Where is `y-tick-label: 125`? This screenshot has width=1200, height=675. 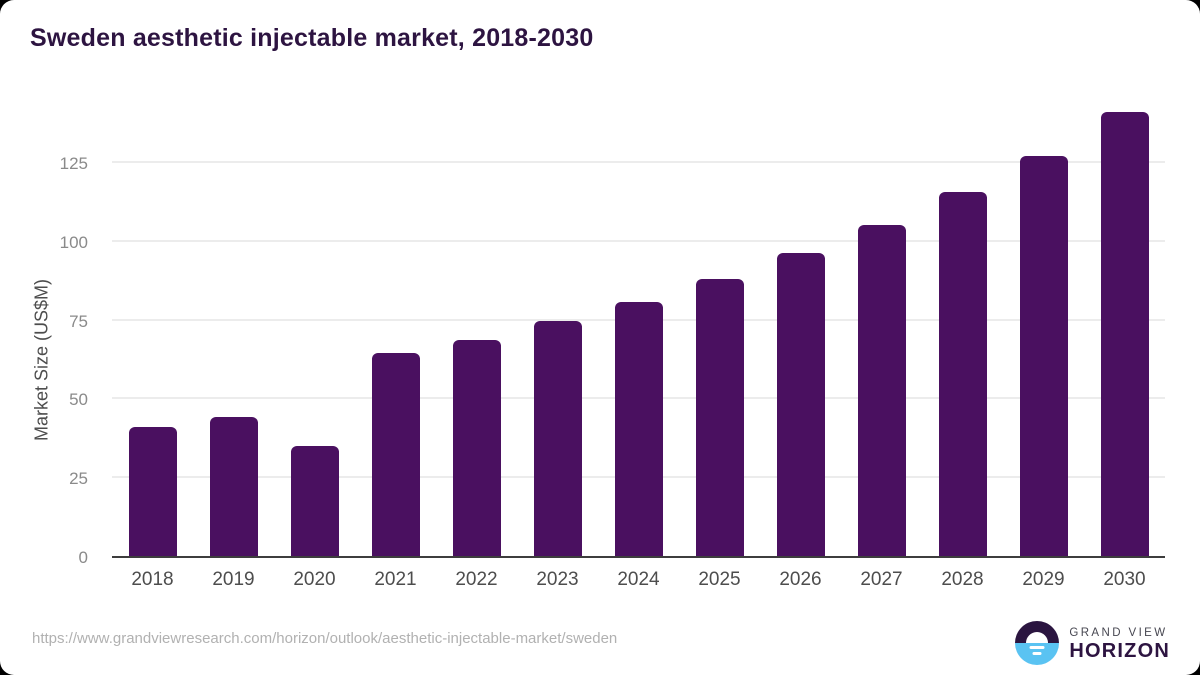
y-tick-label: 125 is located at coordinates (73, 164).